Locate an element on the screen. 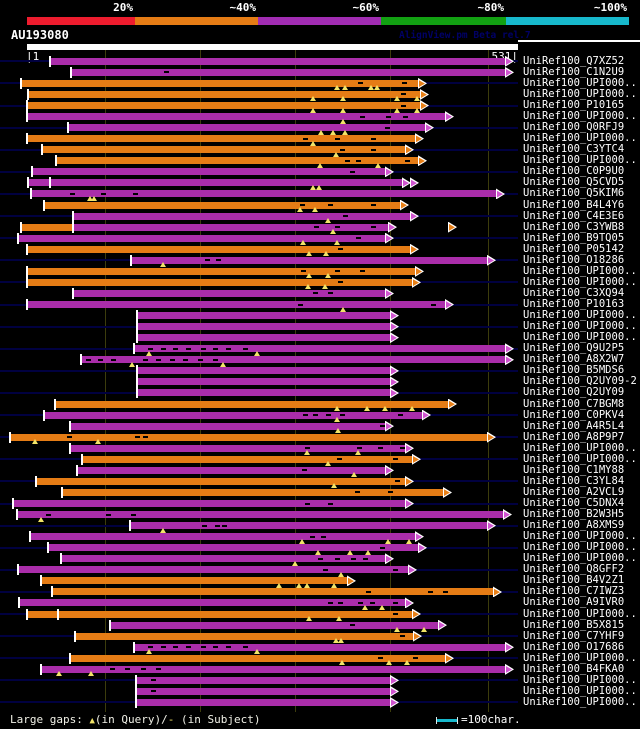  hit-label: UniRef100_C0P9U0 is located at coordinates (574, 171).